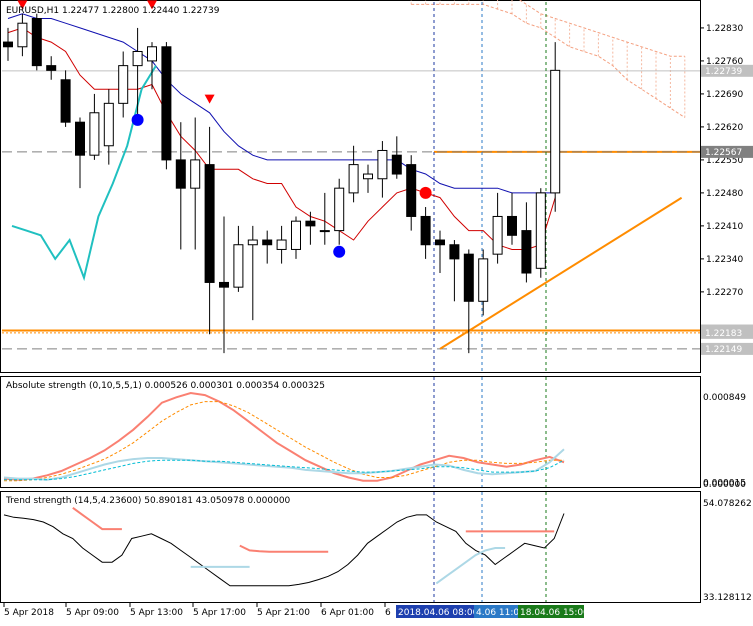  I want to click on y-tick-label: 1.22270, so click(724, 293).